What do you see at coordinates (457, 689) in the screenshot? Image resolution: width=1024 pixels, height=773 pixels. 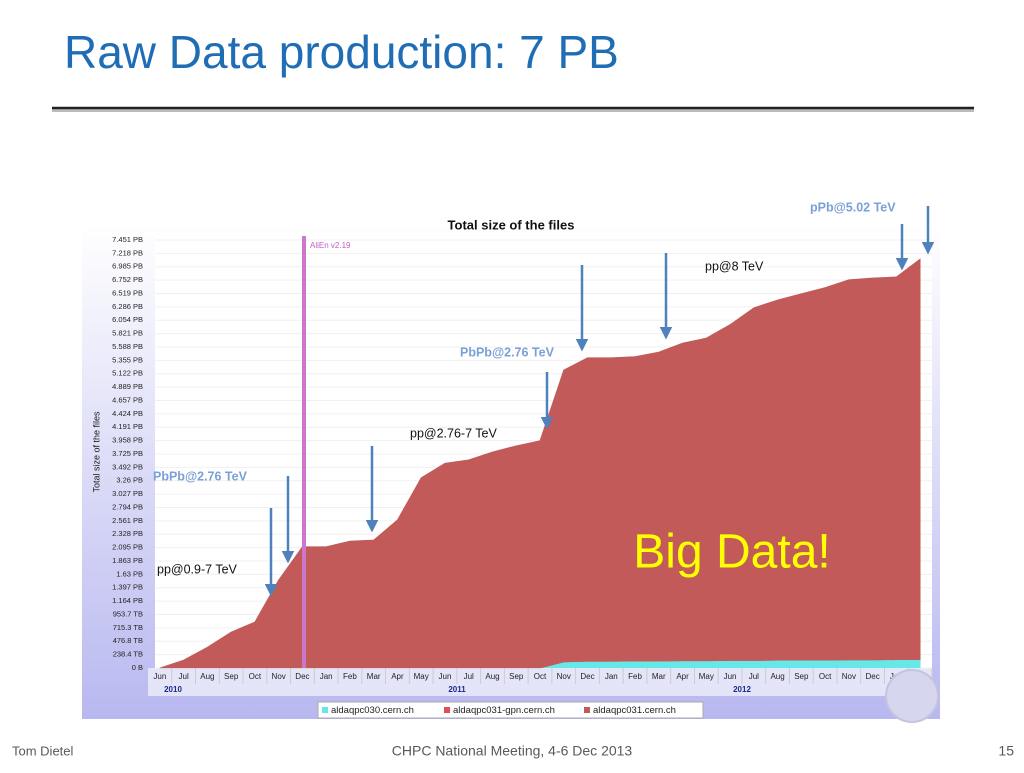 I see `year-label: 2011` at bounding box center [457, 689].